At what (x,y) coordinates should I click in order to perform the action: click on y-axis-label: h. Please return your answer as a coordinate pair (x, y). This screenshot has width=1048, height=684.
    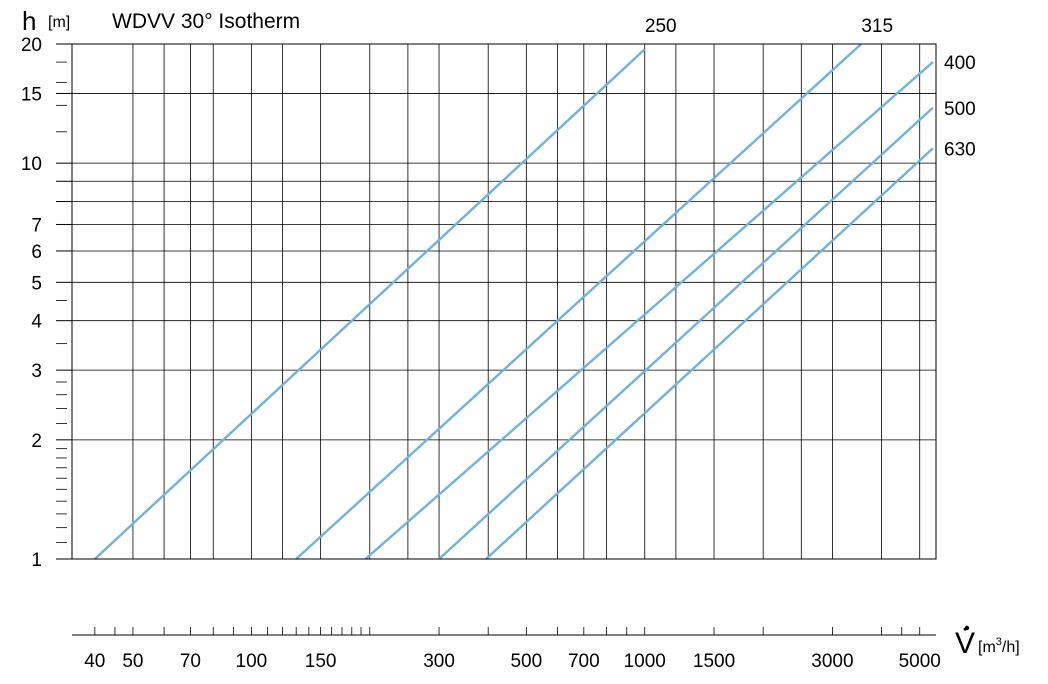
    Looking at the image, I should click on (29, 21).